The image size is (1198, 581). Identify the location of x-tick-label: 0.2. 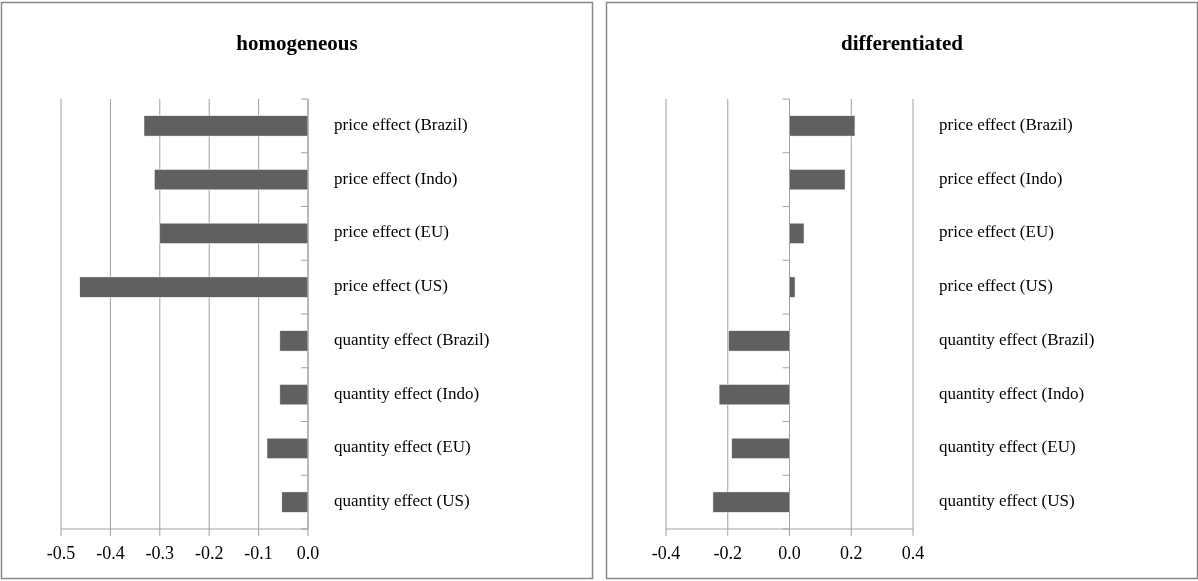
(851, 553).